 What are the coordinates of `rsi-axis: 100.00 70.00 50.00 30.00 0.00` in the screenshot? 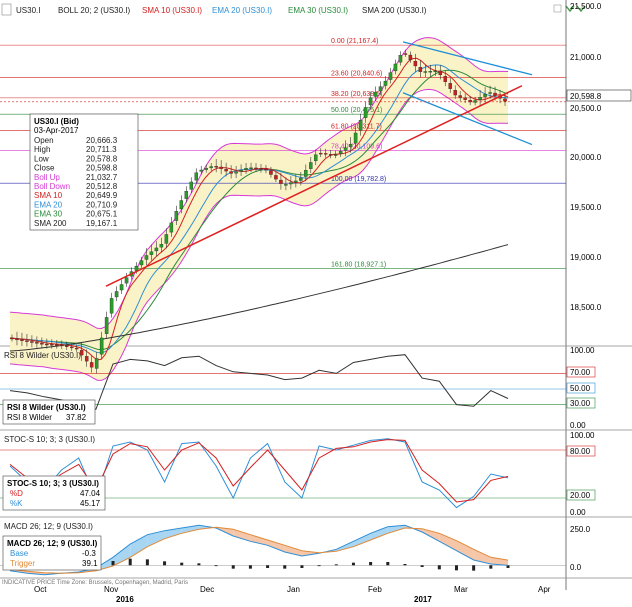 It's located at (581, 388).